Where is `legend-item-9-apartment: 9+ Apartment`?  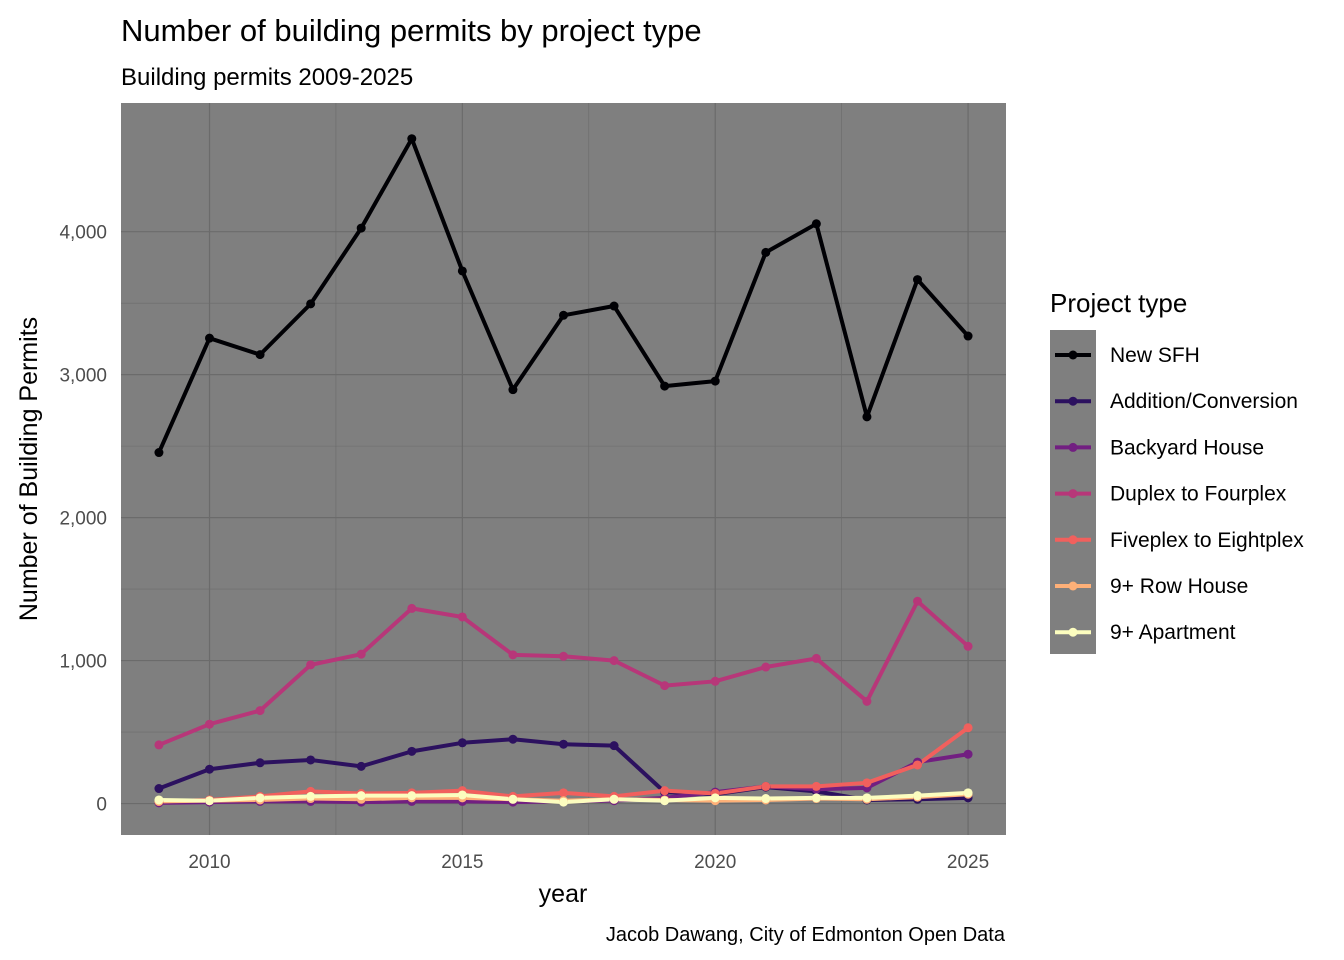 legend-item-9-apartment: 9+ Apartment is located at coordinates (1145, 632).